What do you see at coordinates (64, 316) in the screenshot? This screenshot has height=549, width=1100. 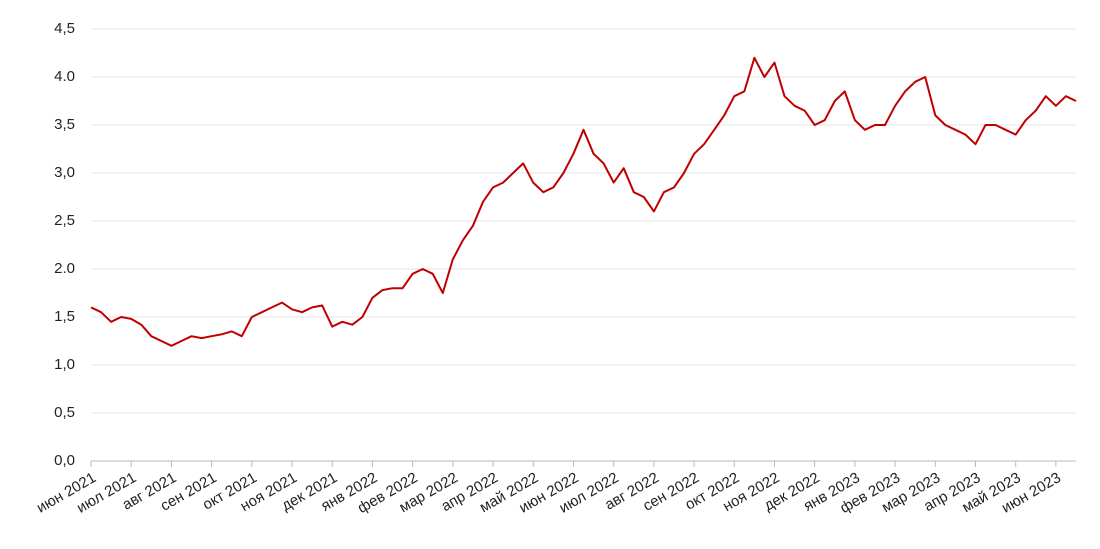 I see `y-tick-label: 1,5` at bounding box center [64, 316].